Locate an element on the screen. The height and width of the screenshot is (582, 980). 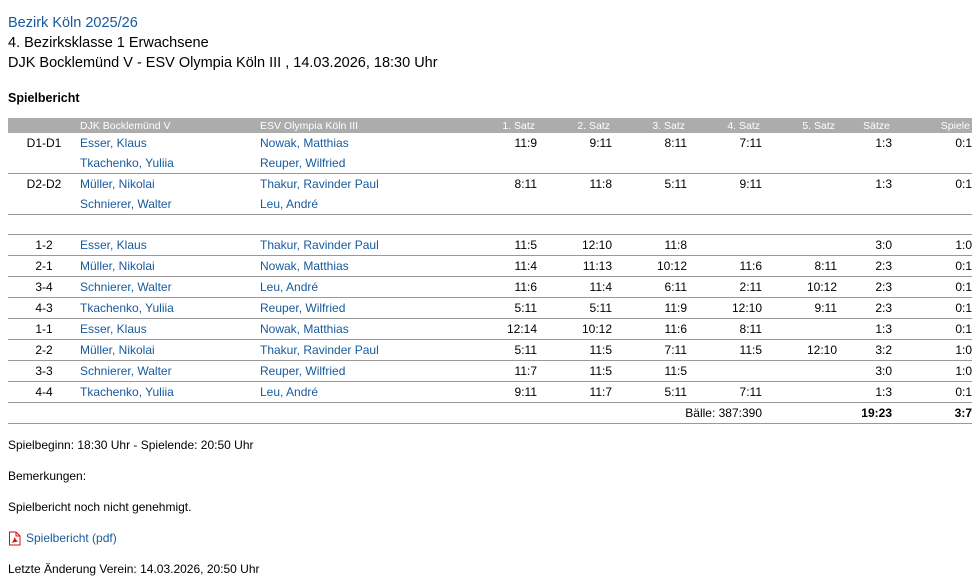
set2-score: 11:8 is located at coordinates (574, 194).